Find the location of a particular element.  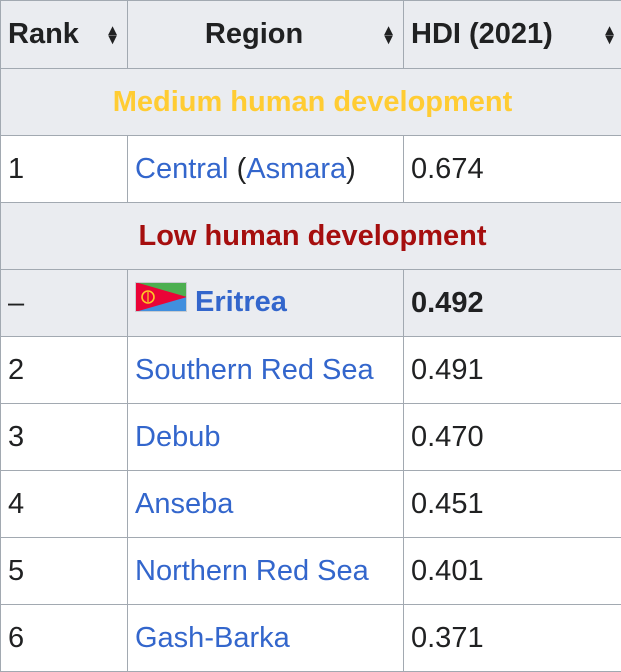

paren-open: ( is located at coordinates (242, 169).